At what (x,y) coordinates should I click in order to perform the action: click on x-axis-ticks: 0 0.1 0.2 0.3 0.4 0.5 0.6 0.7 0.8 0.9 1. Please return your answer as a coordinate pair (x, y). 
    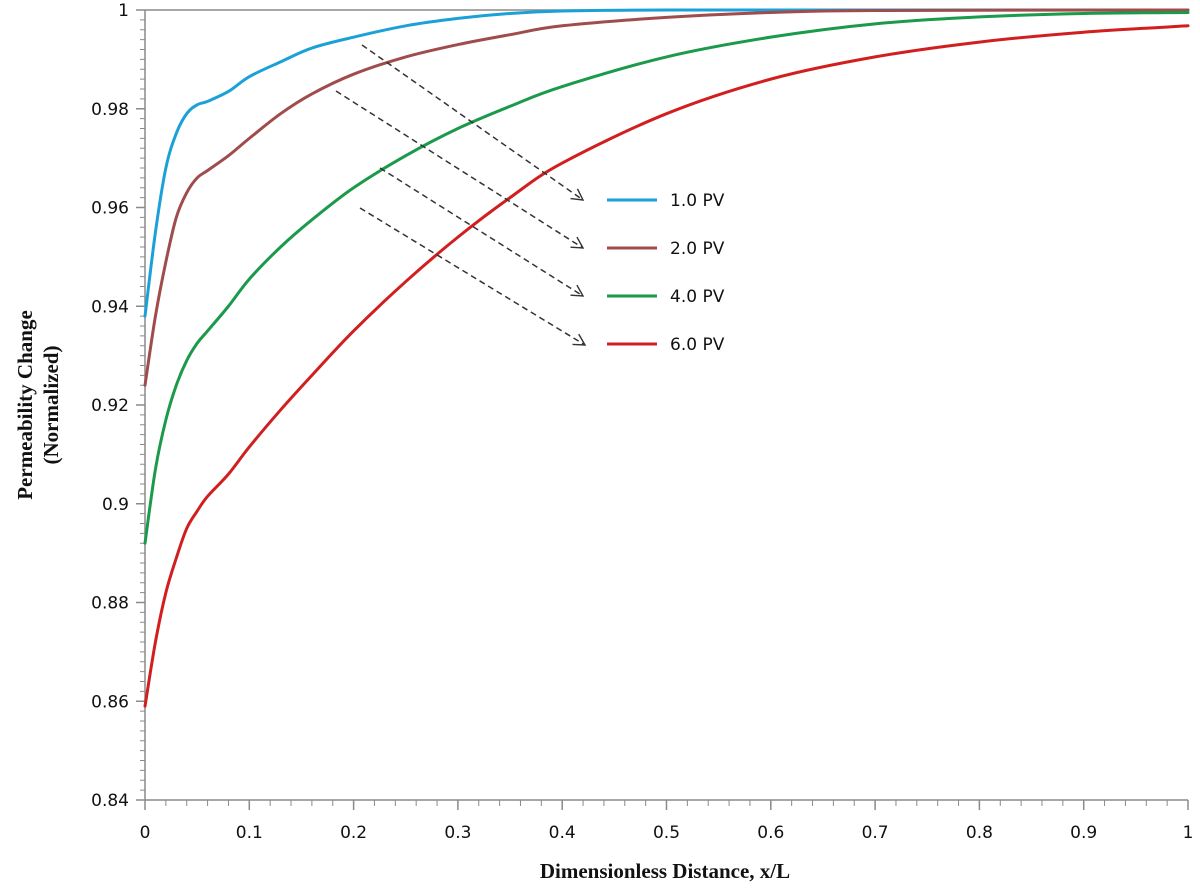
    Looking at the image, I should click on (667, 821).